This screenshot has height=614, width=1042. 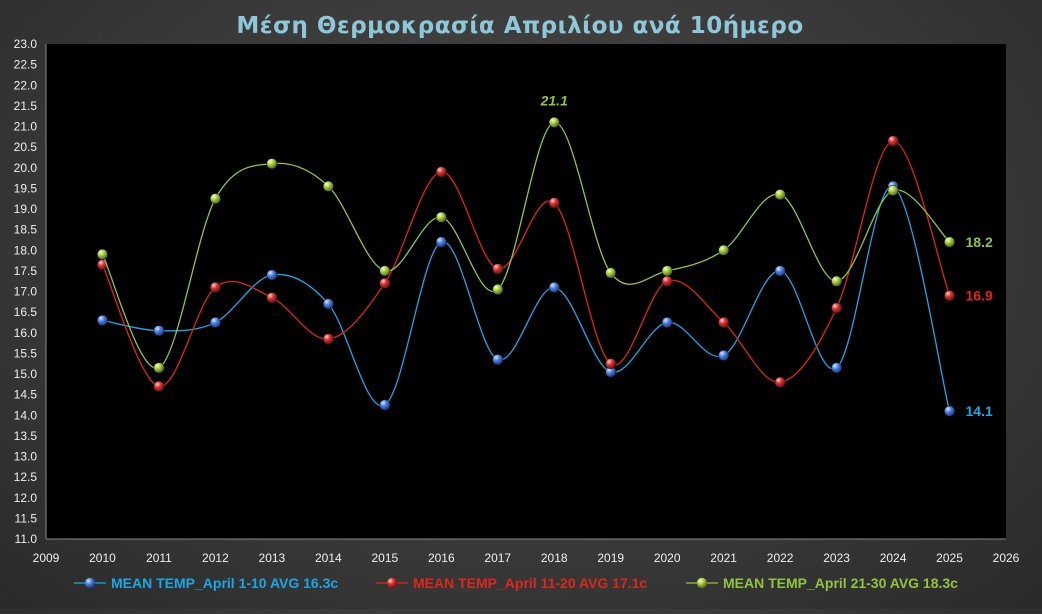 I want to click on legend-item-2: MEAN TEMP_April 11-20 AVG 17.1c, so click(x=511, y=583).